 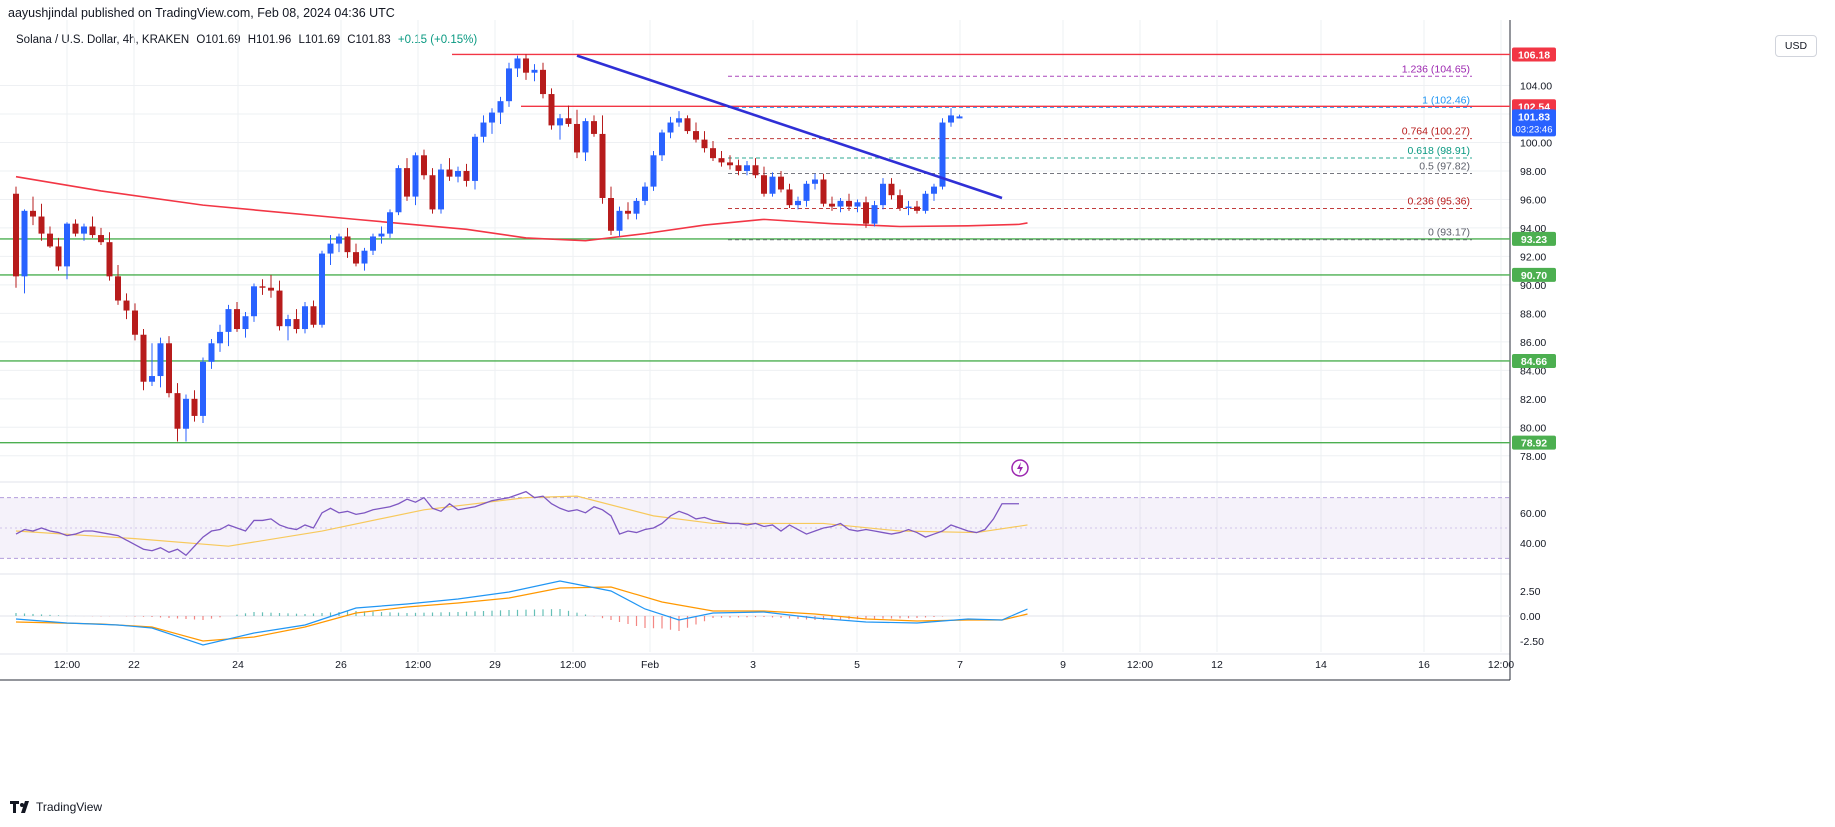 What do you see at coordinates (1533, 400) in the screenshot?
I see `y-tick-label: 82.00` at bounding box center [1533, 400].